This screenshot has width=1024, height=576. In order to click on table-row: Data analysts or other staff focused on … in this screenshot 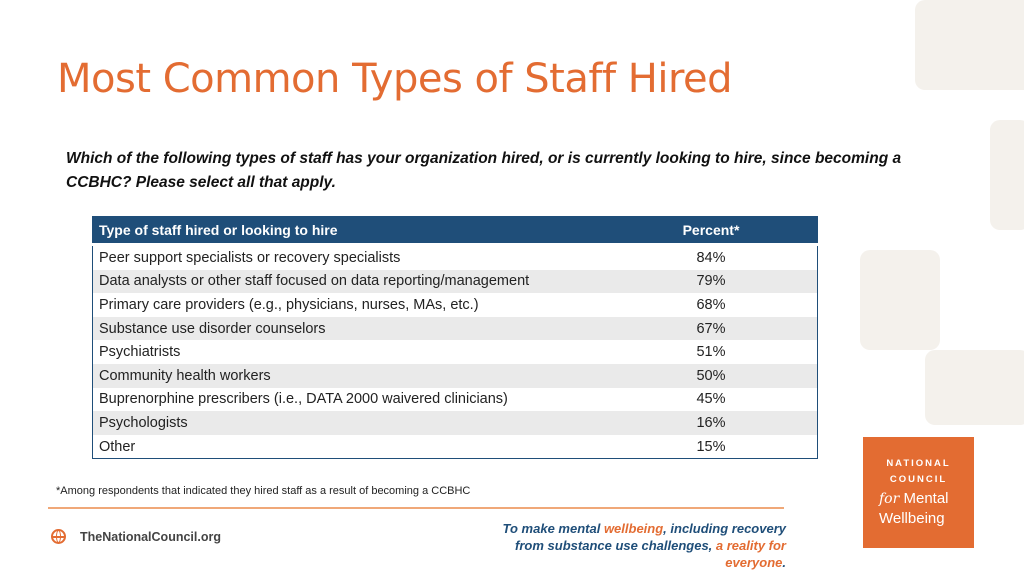, I will do `click(455, 281)`.